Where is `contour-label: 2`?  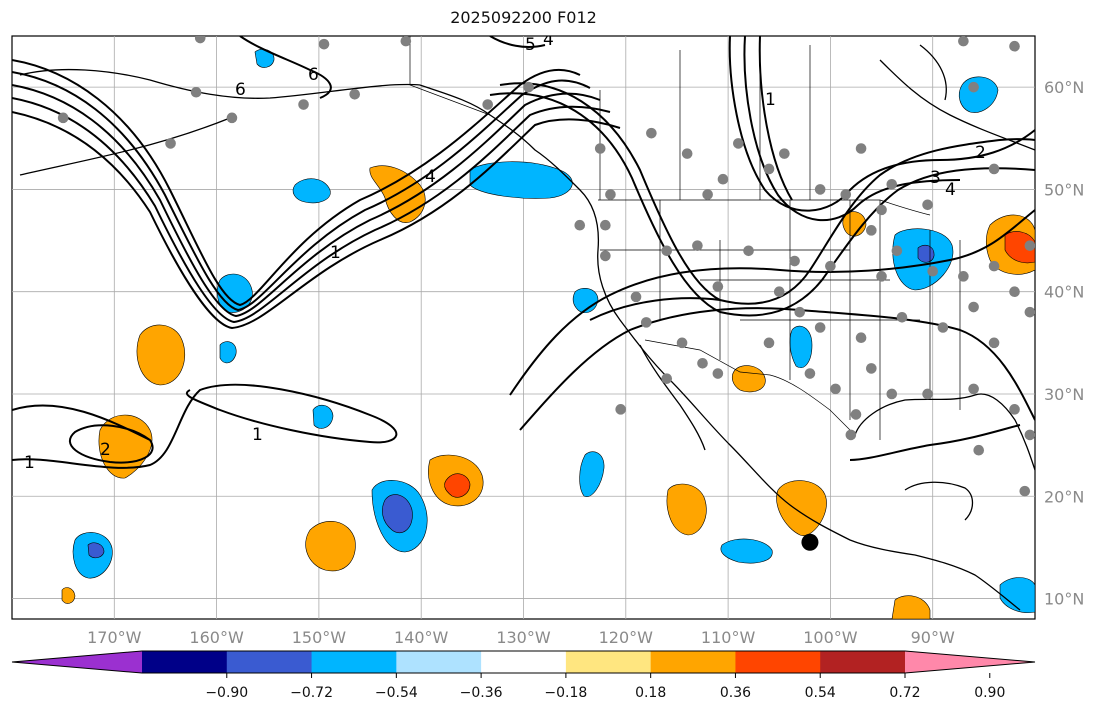
contour-label: 2 is located at coordinates (980, 153).